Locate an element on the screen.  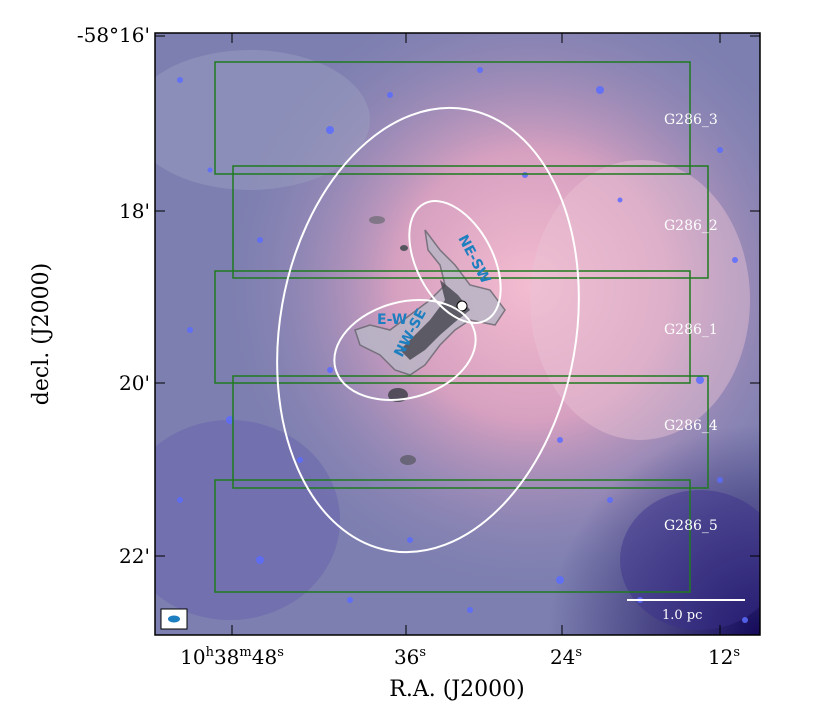
y-tick-label: 20' is located at coordinates (134, 383).